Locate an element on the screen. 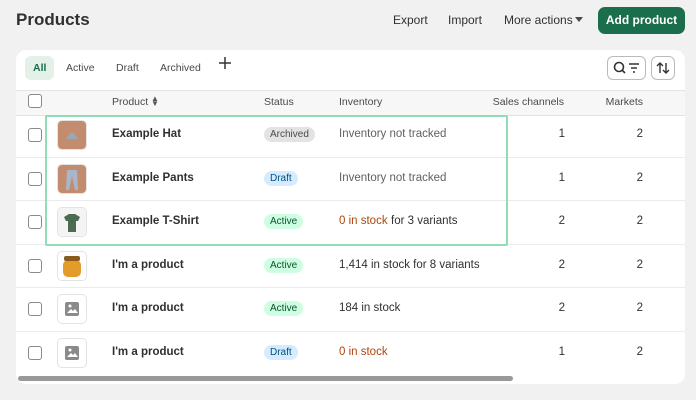 This screenshot has height=400, width=696. inventory: 1,414 in stock for 8 variants is located at coordinates (409, 264).